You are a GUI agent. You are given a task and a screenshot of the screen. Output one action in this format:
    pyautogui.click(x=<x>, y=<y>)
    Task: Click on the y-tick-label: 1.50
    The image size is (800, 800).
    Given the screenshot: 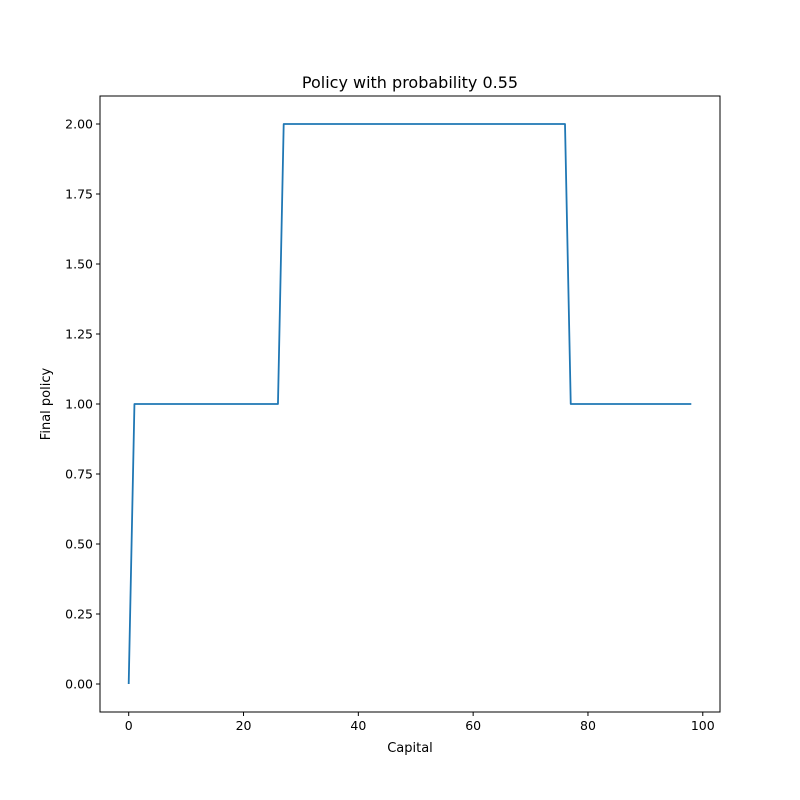 What is the action you would take?
    pyautogui.click(x=79, y=264)
    